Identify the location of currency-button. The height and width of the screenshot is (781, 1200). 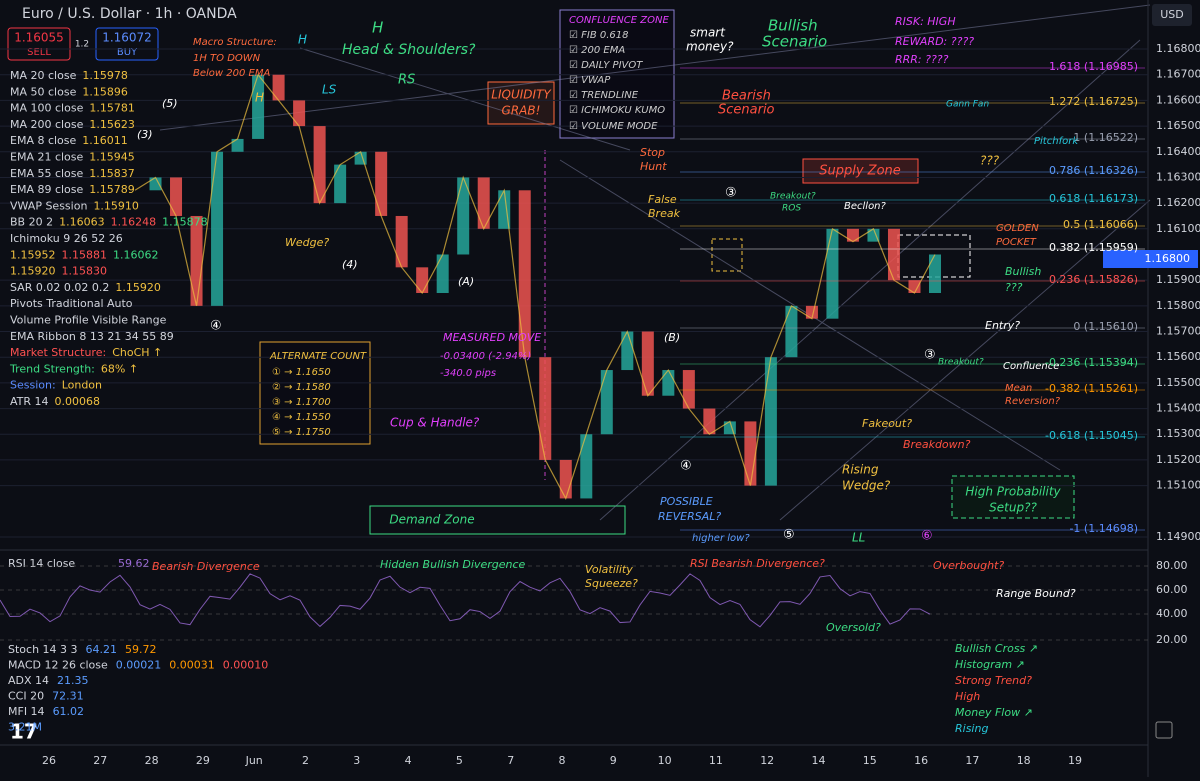
(1172, 15).